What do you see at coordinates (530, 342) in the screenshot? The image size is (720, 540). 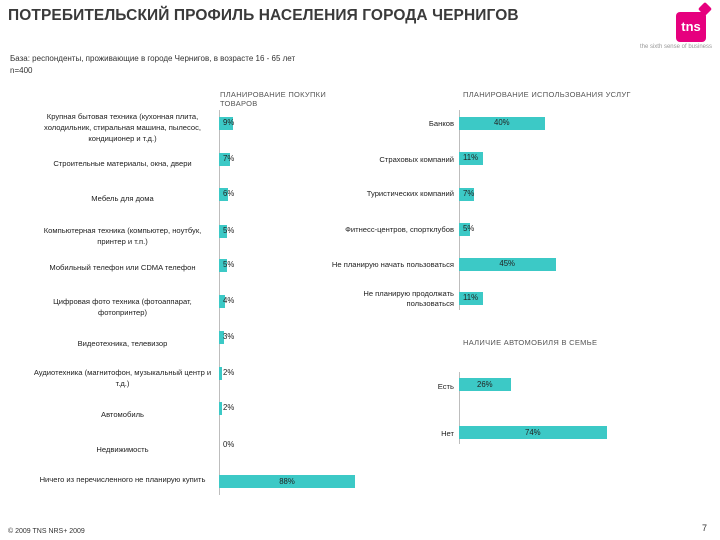 I see `car-chart-title: НАЛИЧИЕ АВТОМОБИЛЯ В СЕМЬЕ` at bounding box center [530, 342].